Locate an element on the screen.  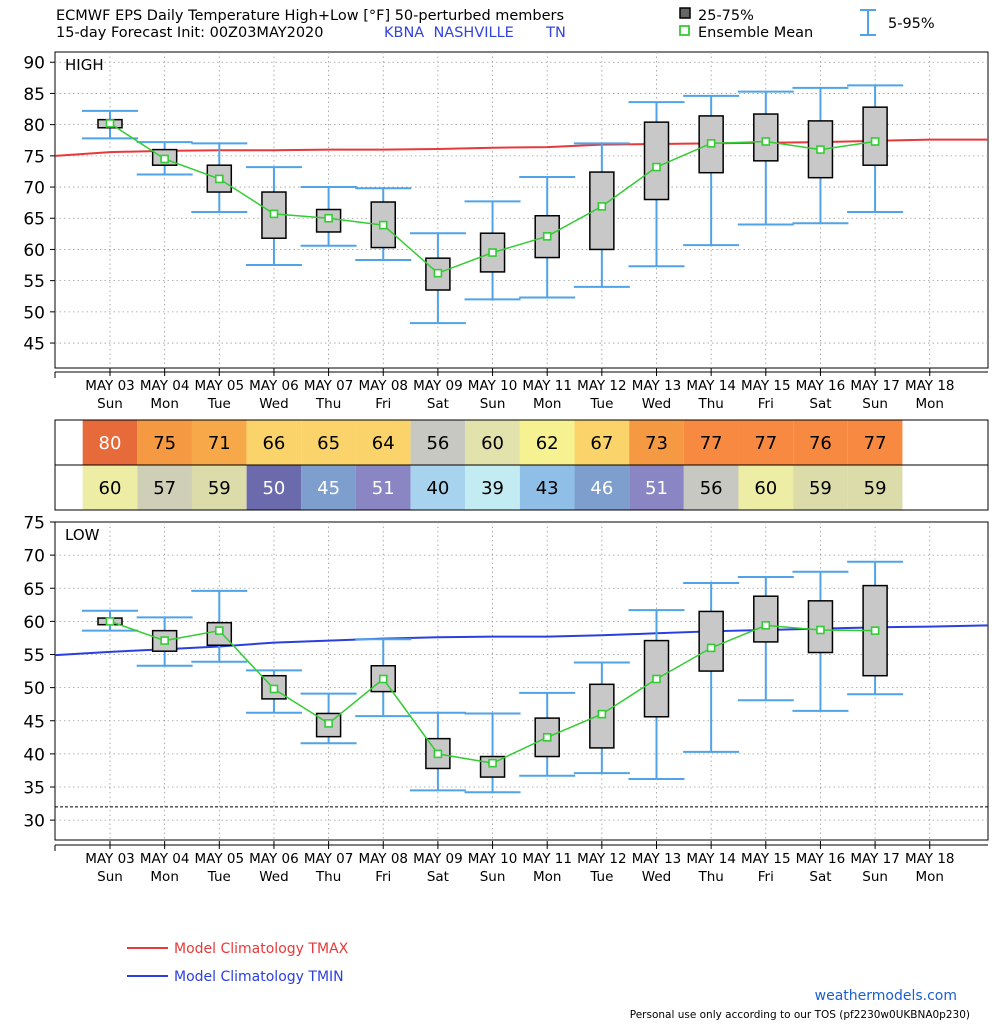
legend-whisker-label: 5-95% is located at coordinates (911, 24).